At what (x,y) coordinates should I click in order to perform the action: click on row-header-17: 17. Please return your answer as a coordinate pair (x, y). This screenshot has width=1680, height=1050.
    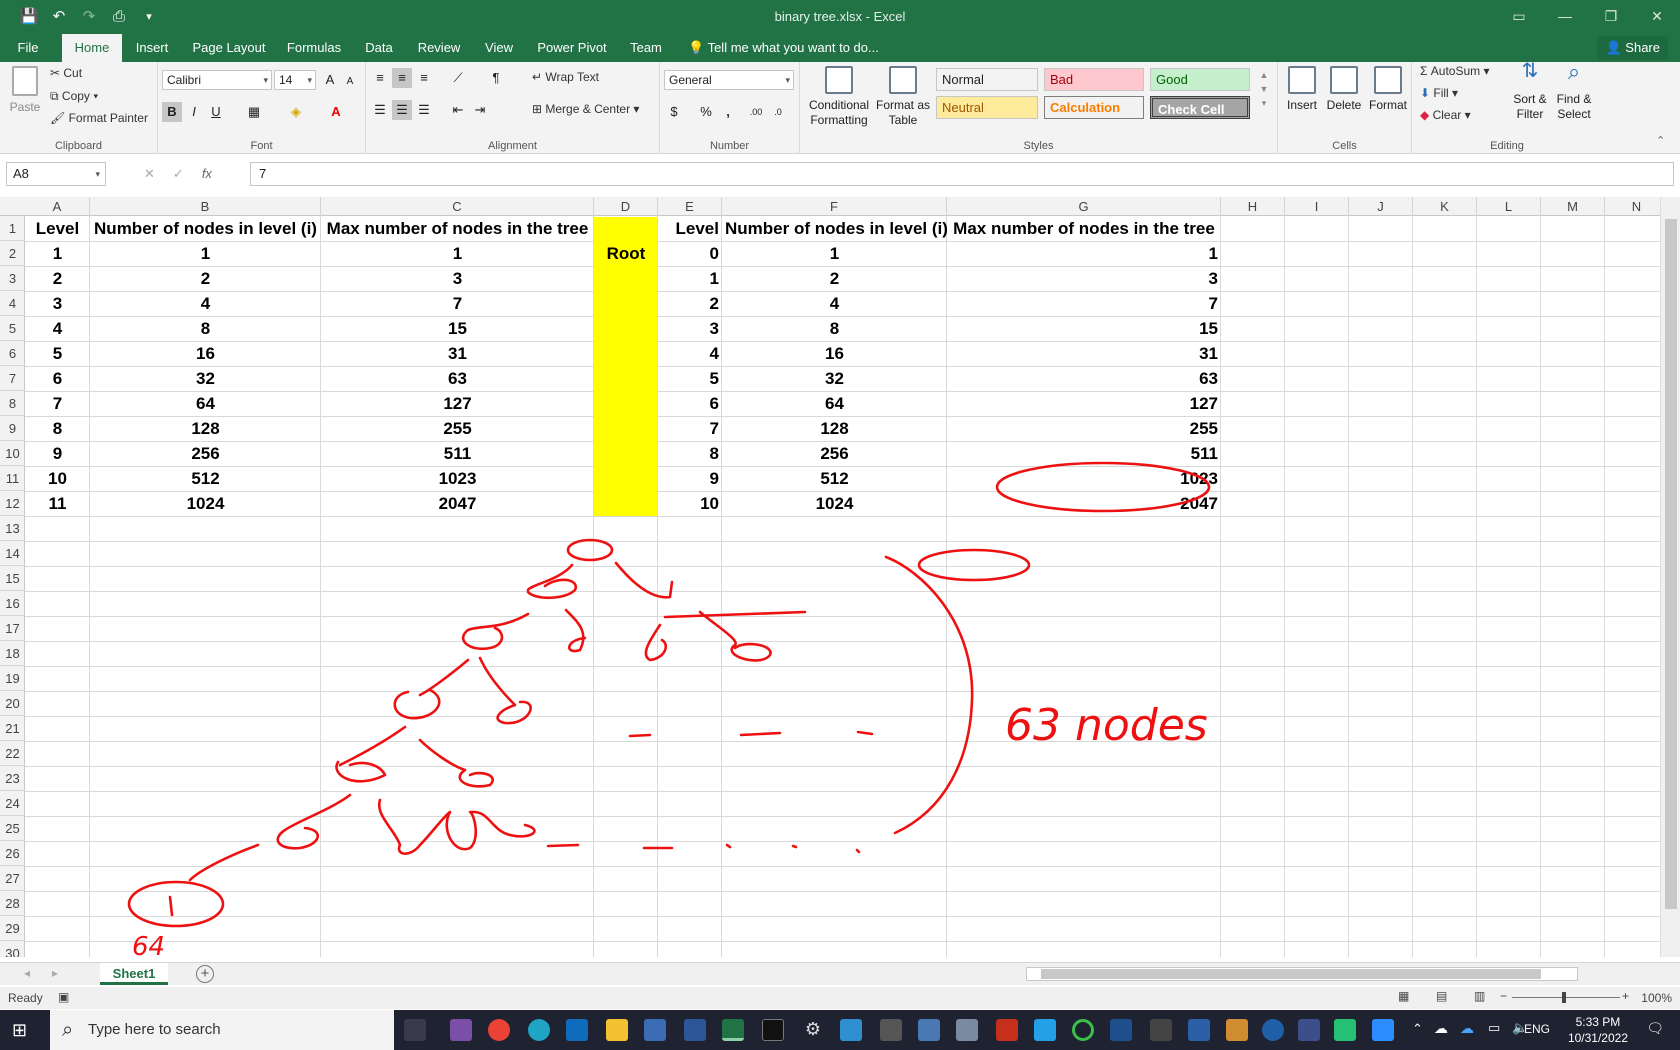
    Looking at the image, I should click on (12, 628).